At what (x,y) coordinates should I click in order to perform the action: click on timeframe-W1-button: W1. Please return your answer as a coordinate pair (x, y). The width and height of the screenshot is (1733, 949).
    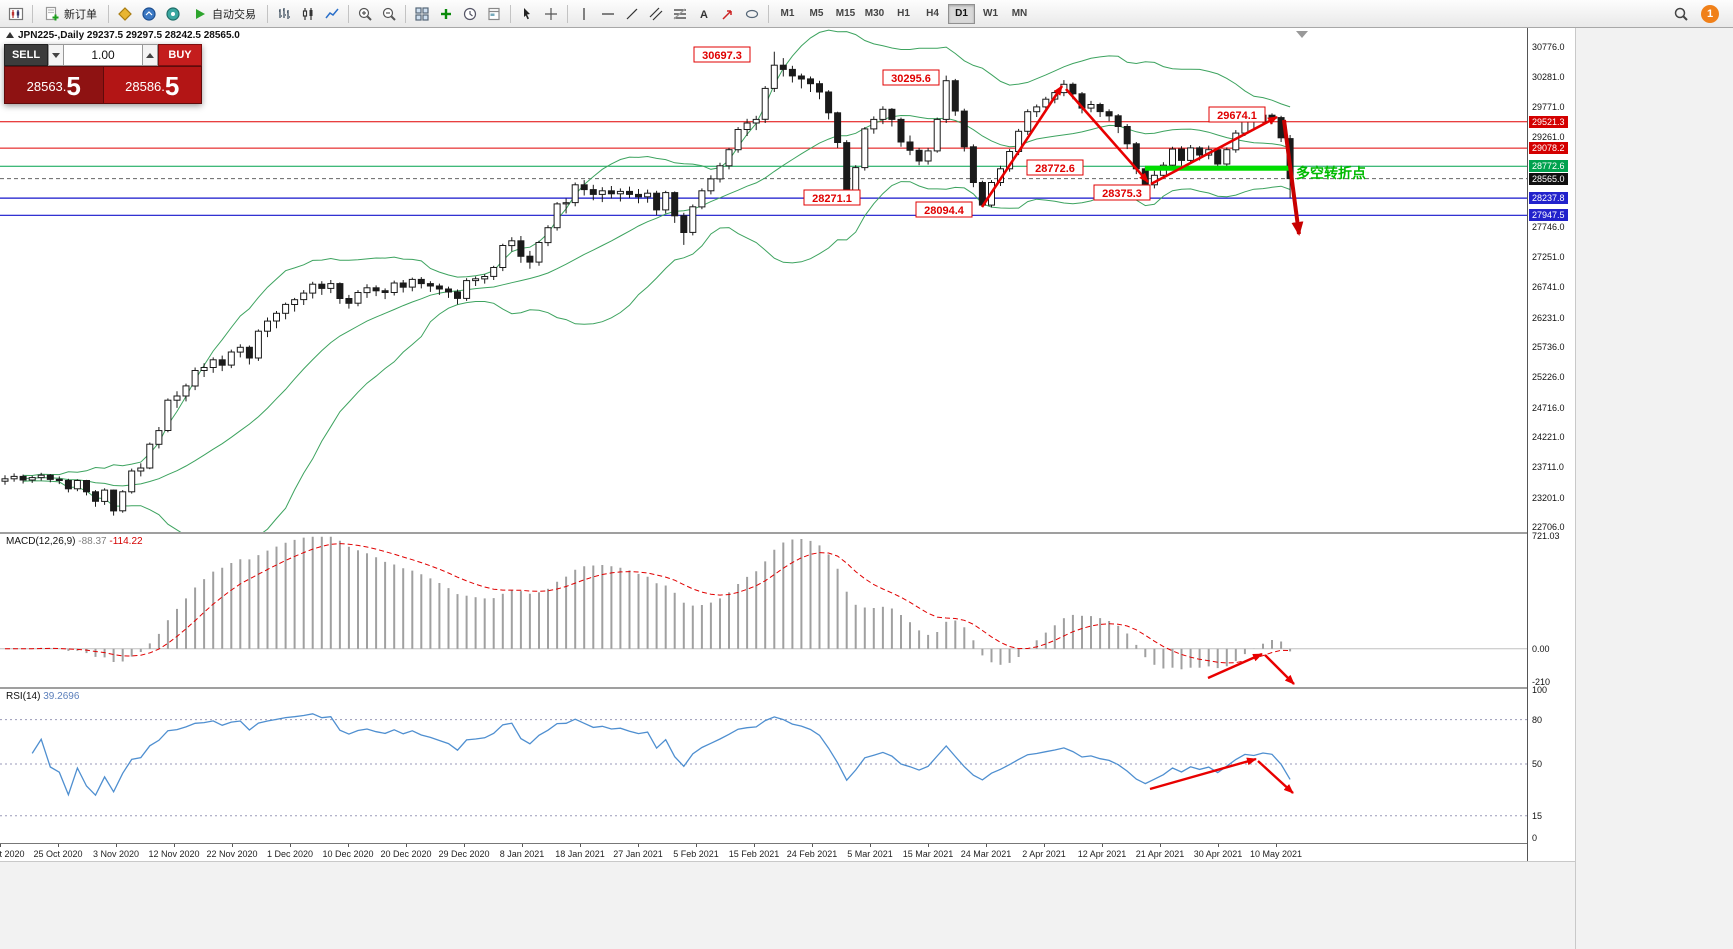
    Looking at the image, I should click on (990, 14).